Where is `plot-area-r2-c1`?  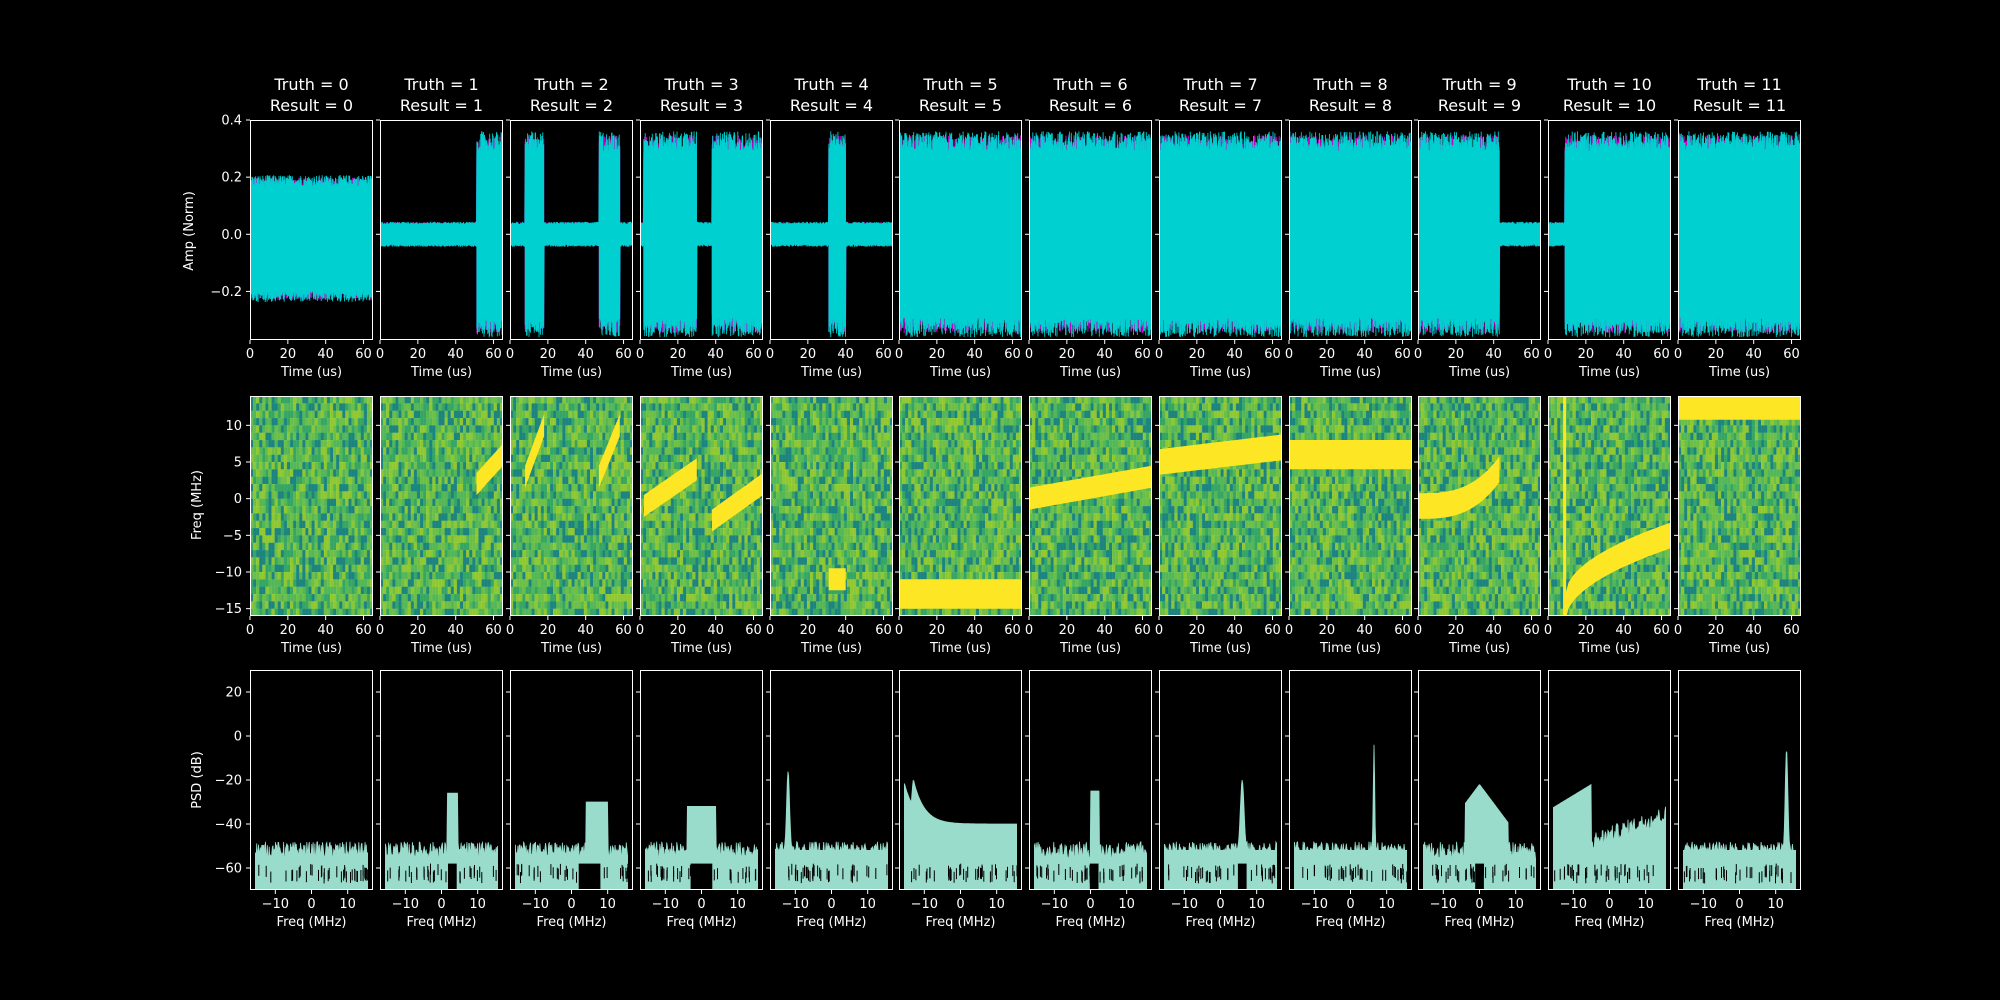 plot-area-r2-c1 is located at coordinates (441, 780).